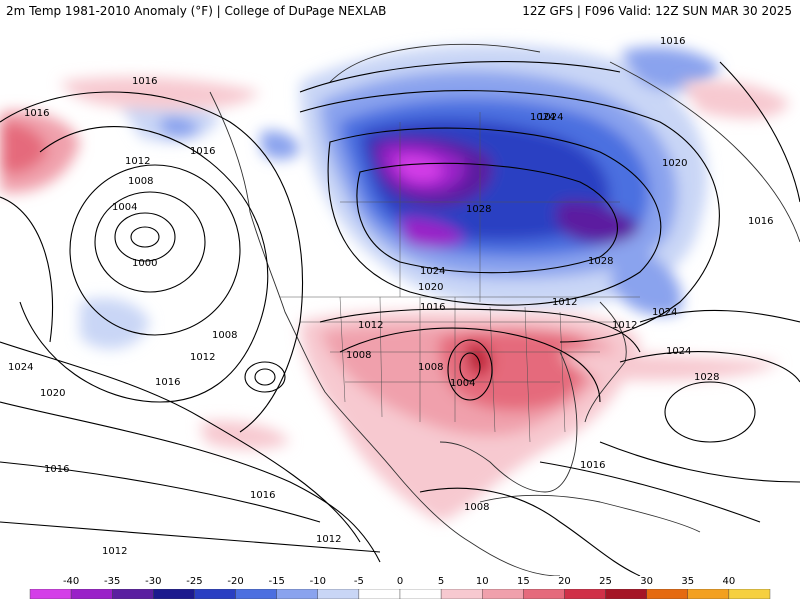 The width and height of the screenshot is (800, 600). Describe the element at coordinates (688, 581) in the screenshot. I see `colorbar-tick-label: 35` at that location.